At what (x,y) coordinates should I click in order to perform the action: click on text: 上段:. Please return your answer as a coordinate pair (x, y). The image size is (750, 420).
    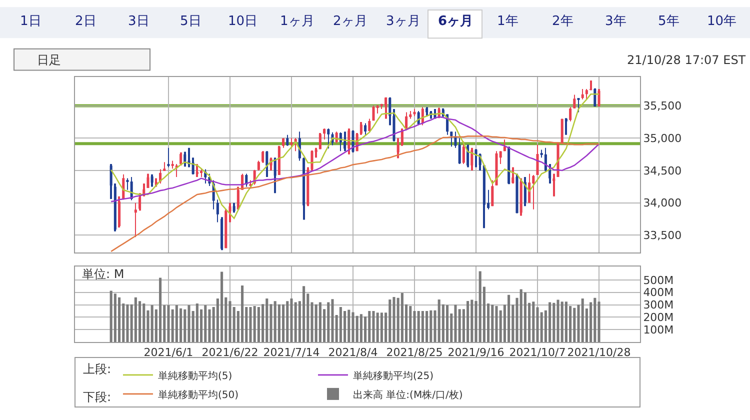
    Looking at the image, I should click on (97, 369).